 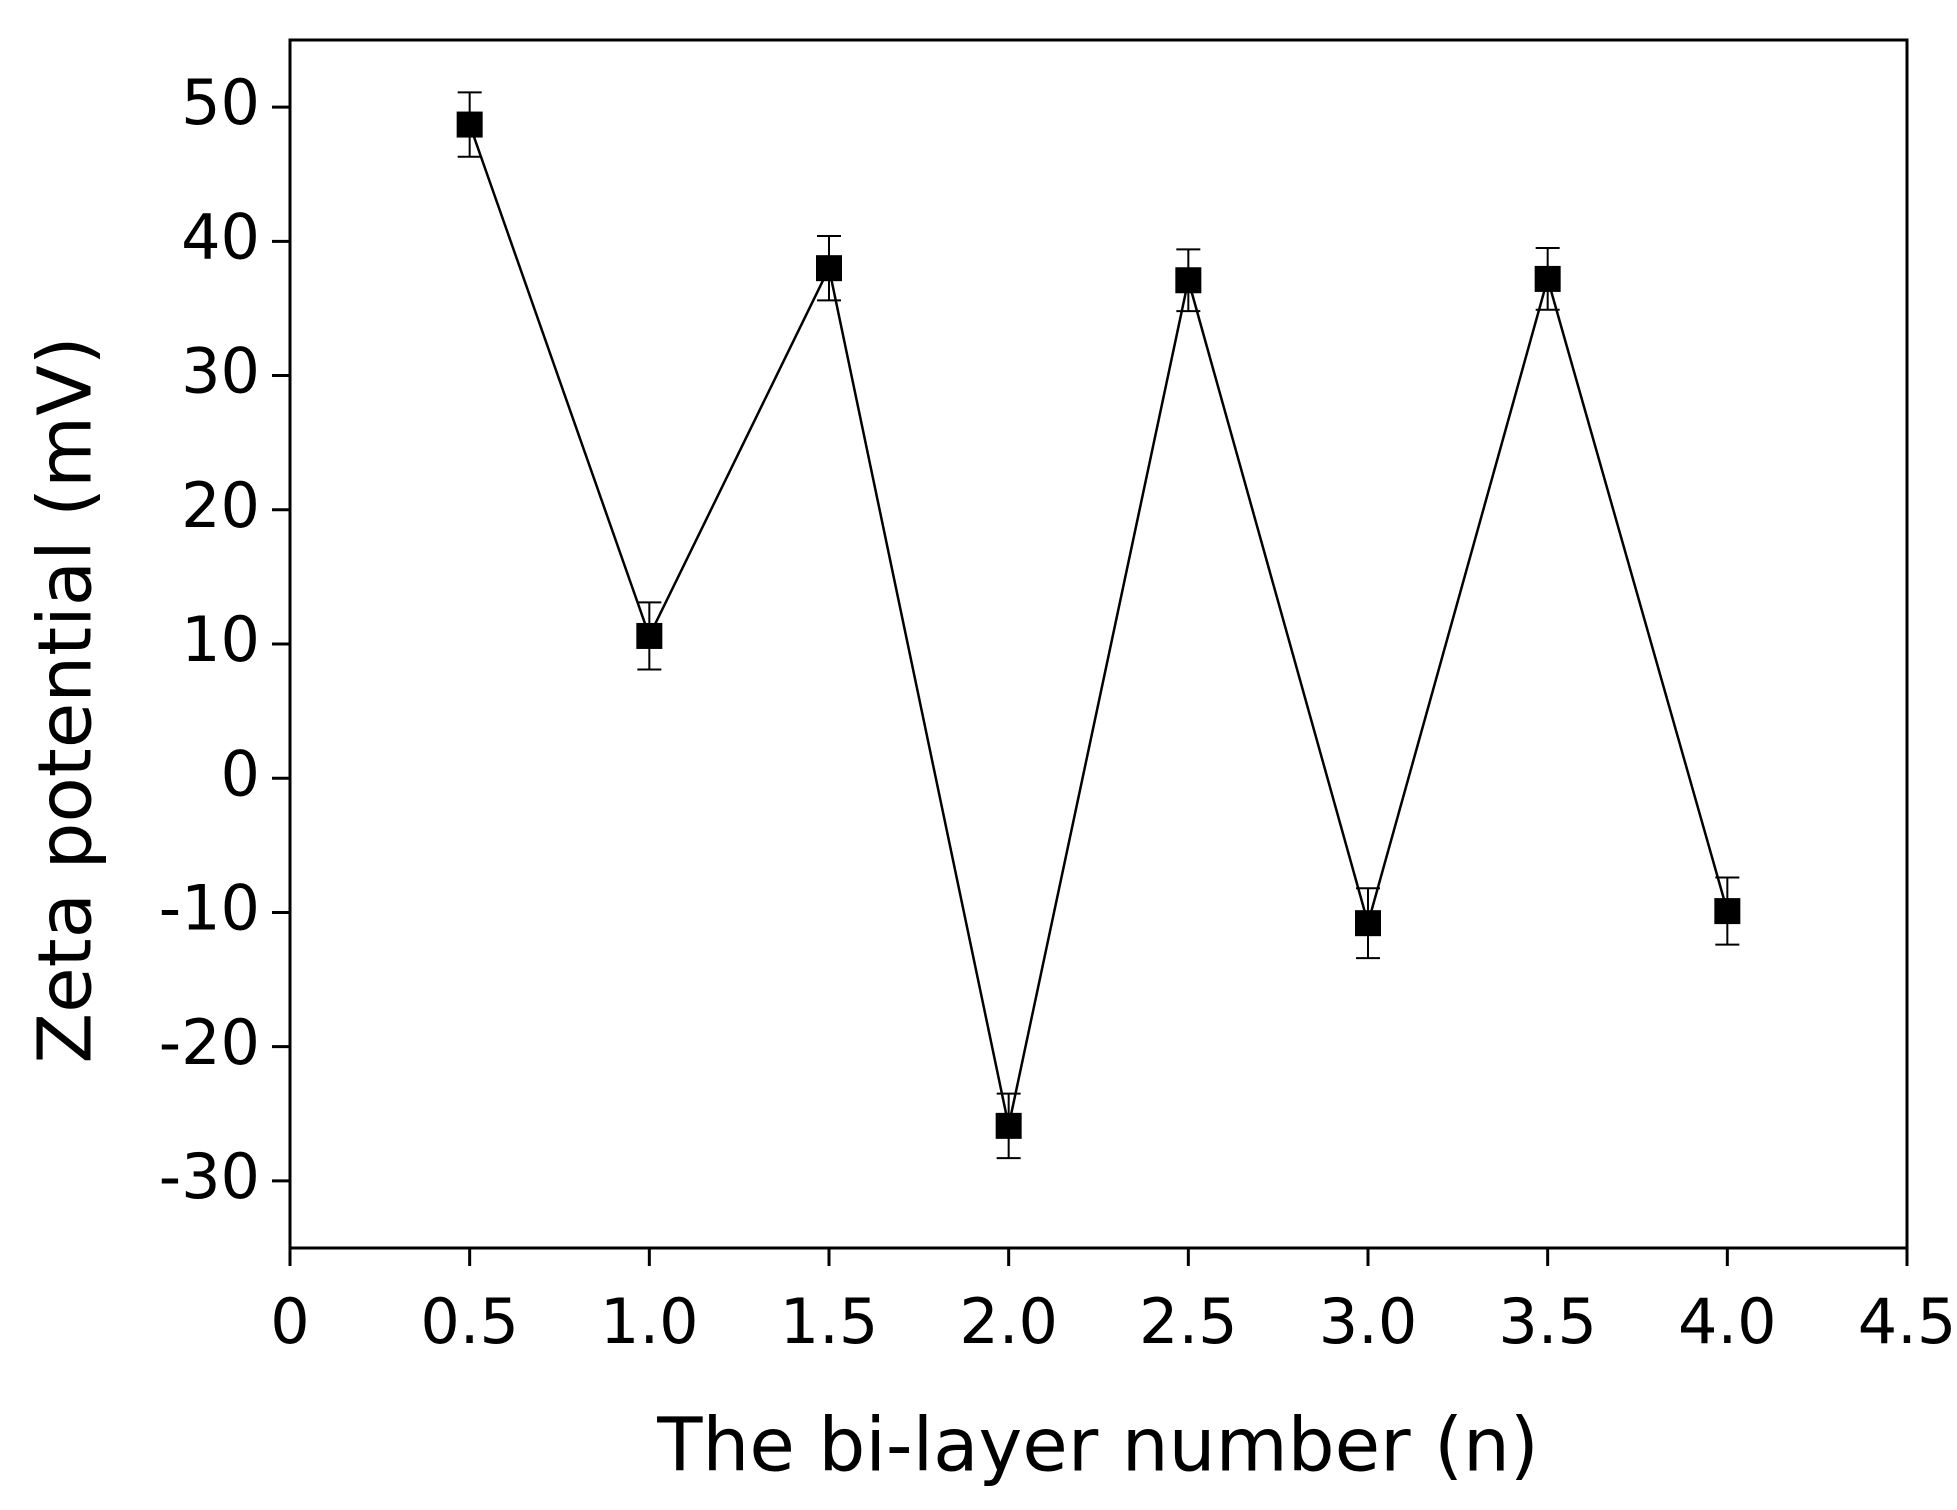 I want to click on y-tick-label: 30, so click(x=220, y=371).